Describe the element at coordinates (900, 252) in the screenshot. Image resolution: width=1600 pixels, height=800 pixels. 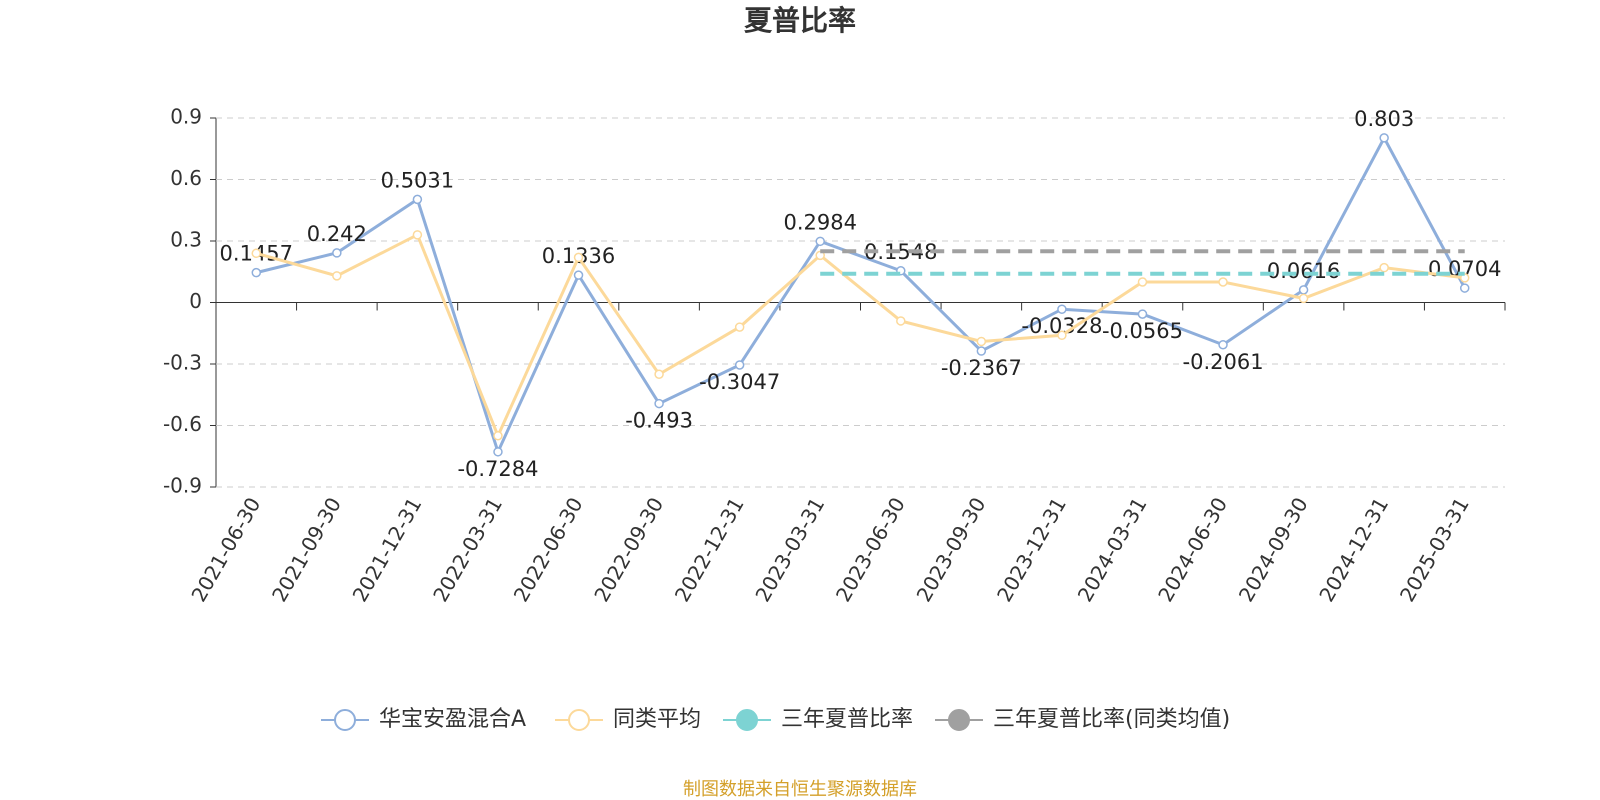
I see `data-label: 0.1548` at that location.